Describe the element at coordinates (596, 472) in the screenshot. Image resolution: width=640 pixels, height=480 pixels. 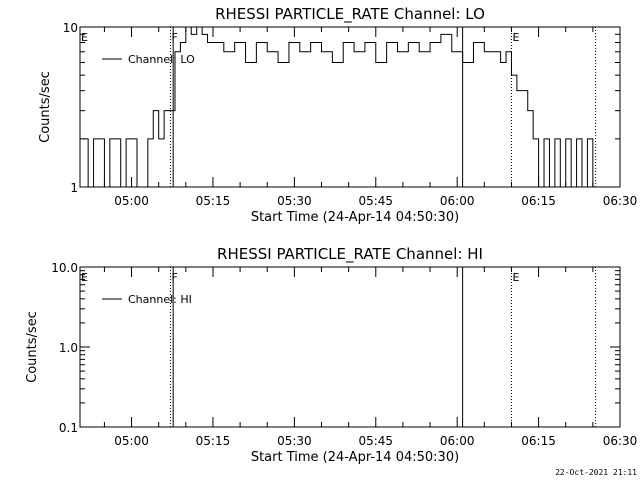
I see `footer-timestamp: 22-Oct-2021 21:11` at that location.